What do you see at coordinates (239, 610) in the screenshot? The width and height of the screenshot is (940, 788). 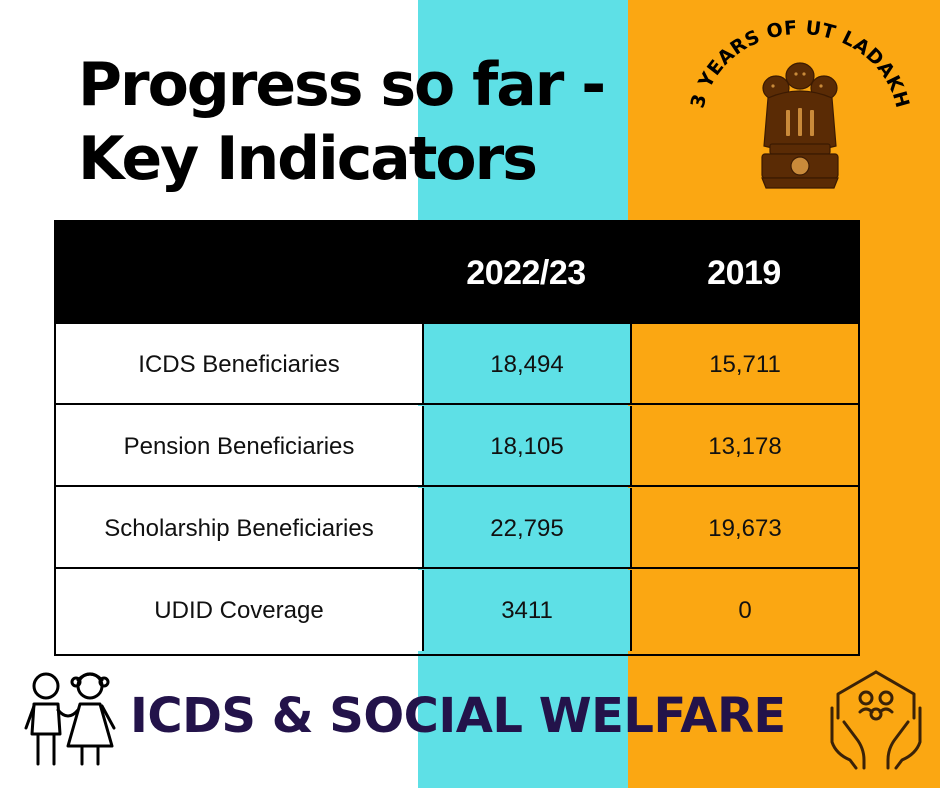 I see `row-label: UDID Coverage` at bounding box center [239, 610].